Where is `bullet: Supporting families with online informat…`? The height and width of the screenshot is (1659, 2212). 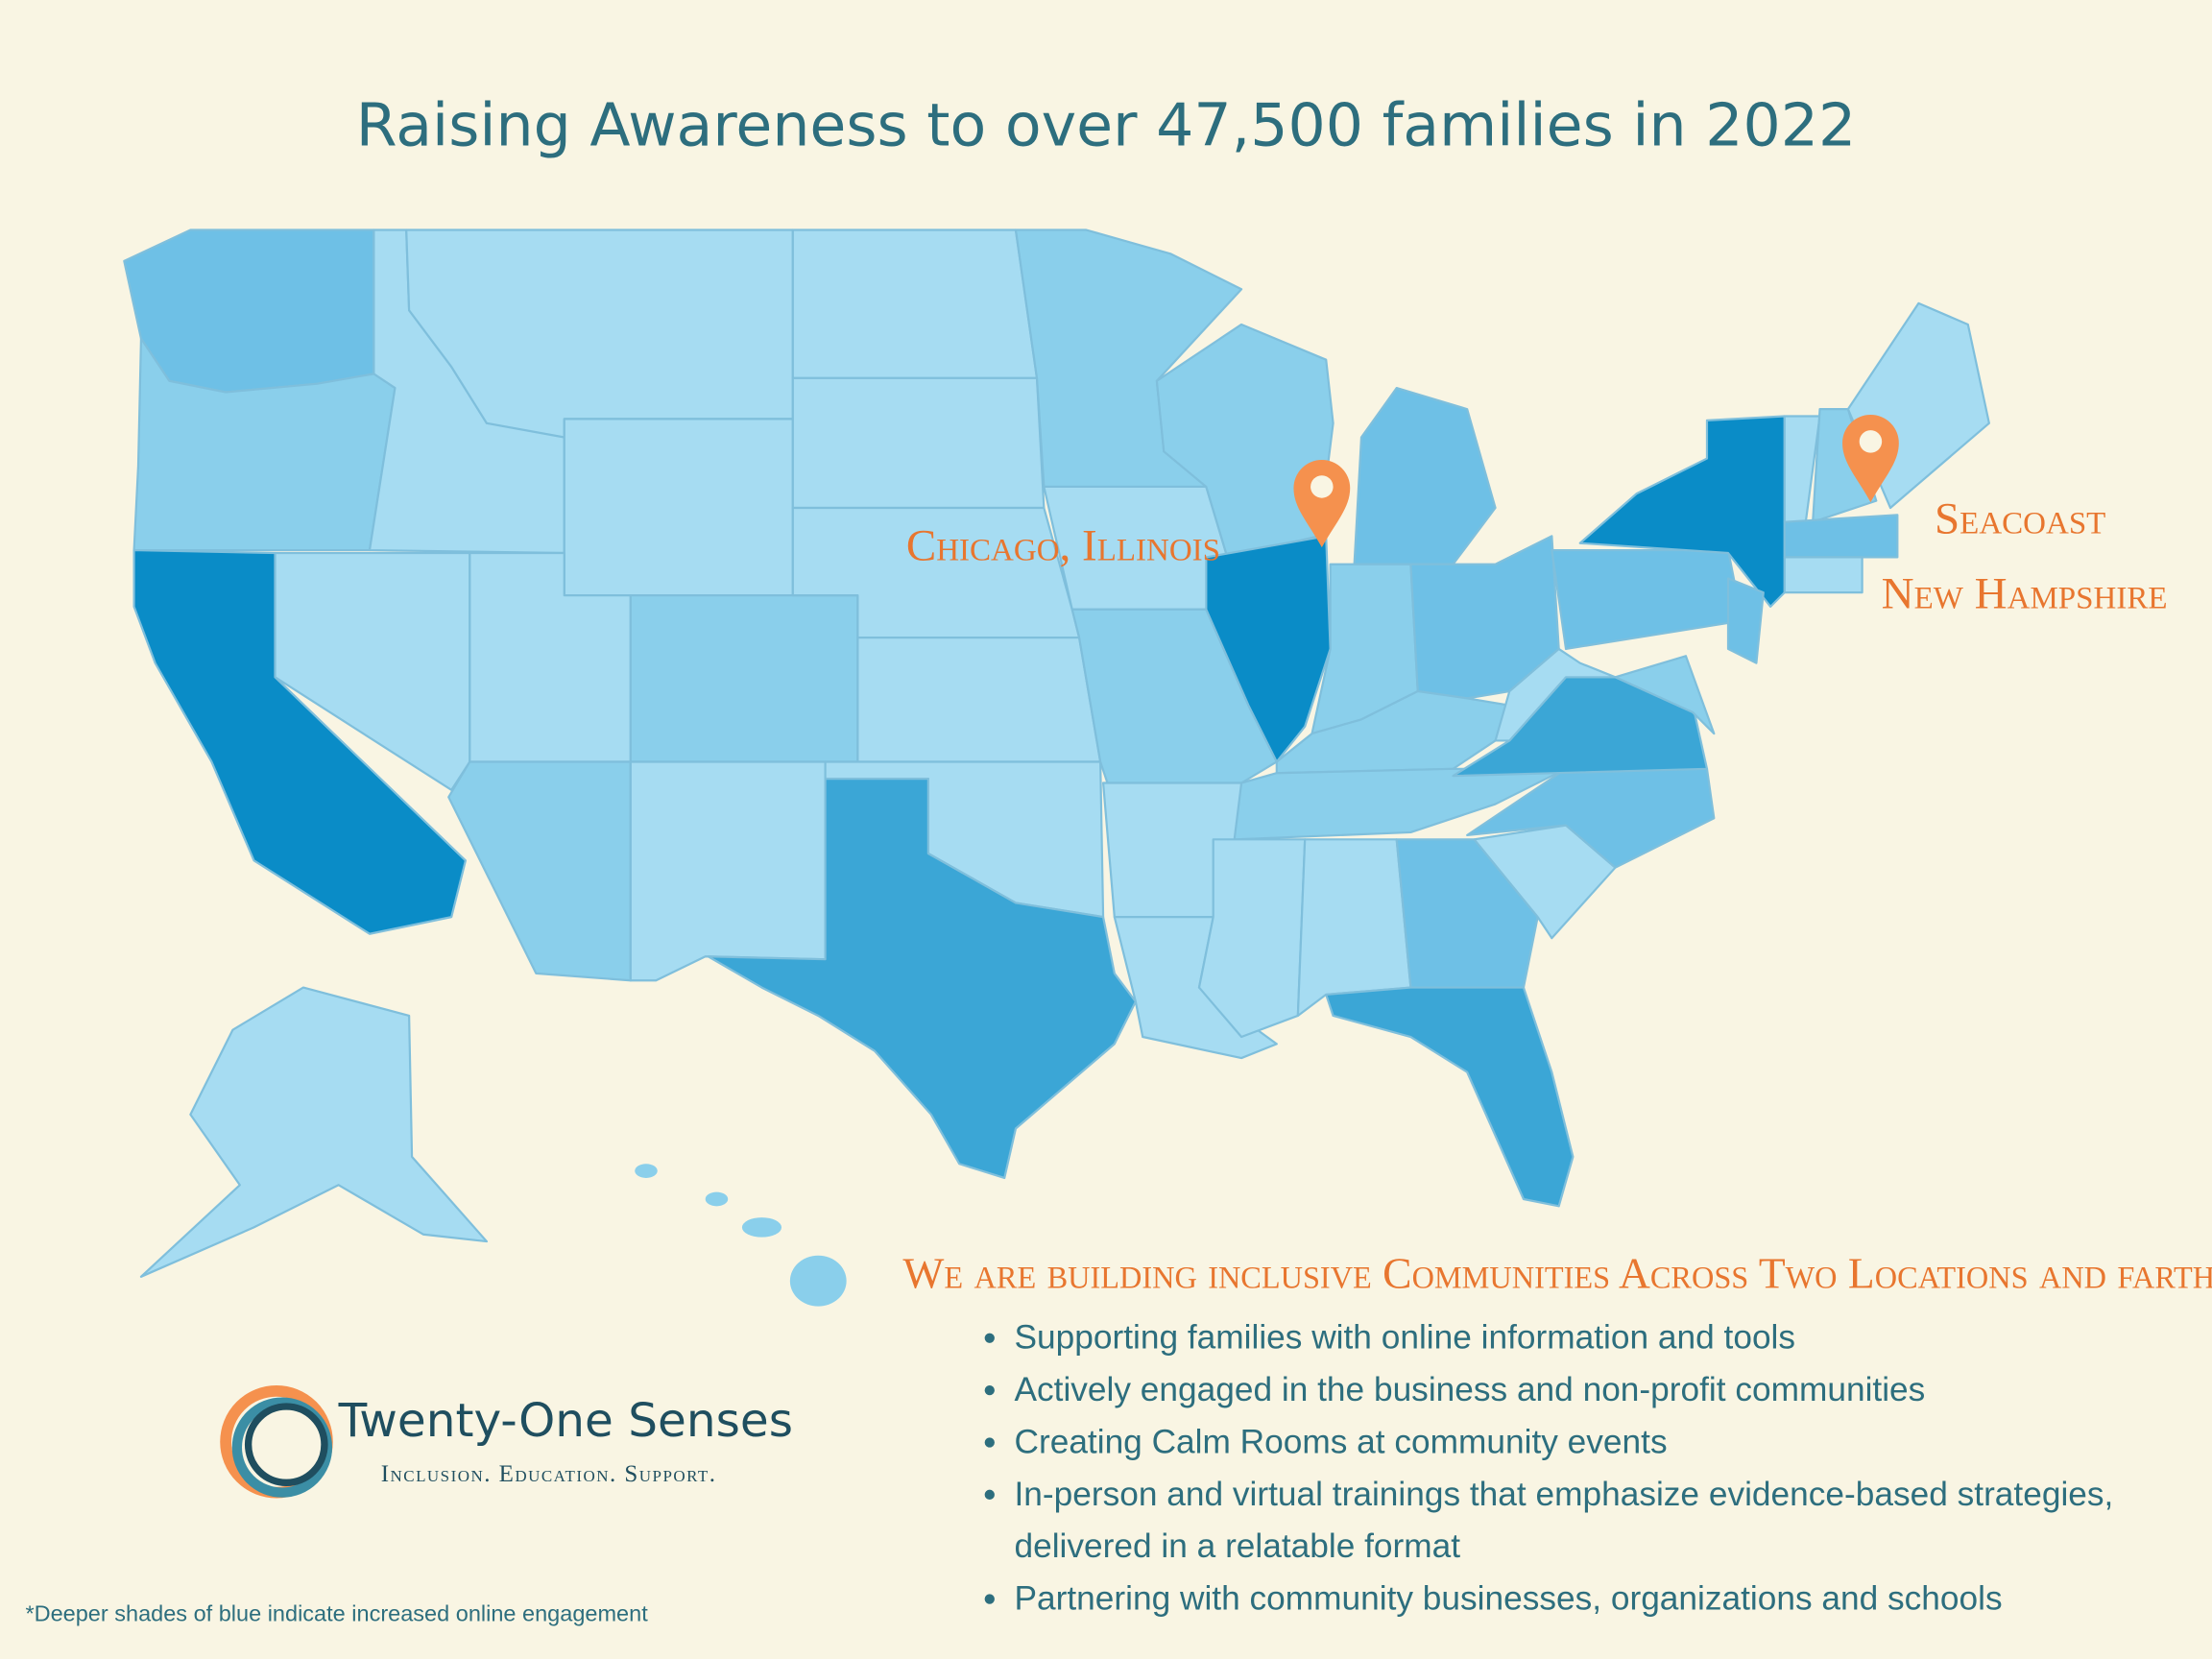 bullet: Supporting families with online informat… is located at coordinates (1579, 1338).